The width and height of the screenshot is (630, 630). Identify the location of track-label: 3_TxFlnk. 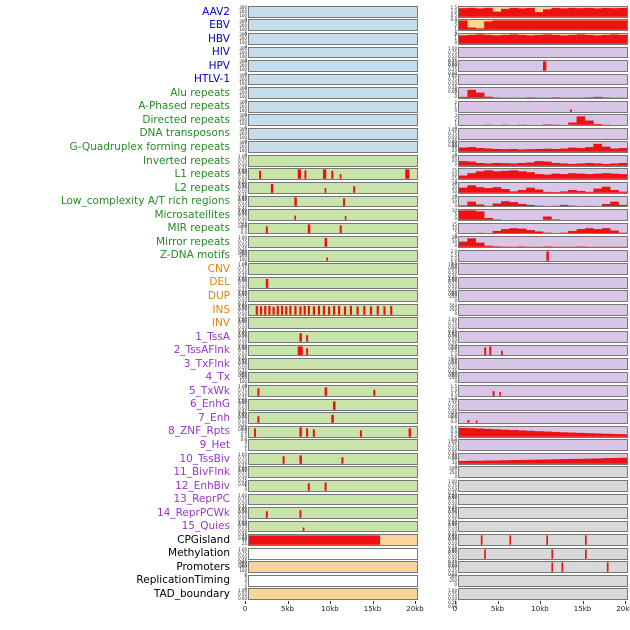
(206, 363).